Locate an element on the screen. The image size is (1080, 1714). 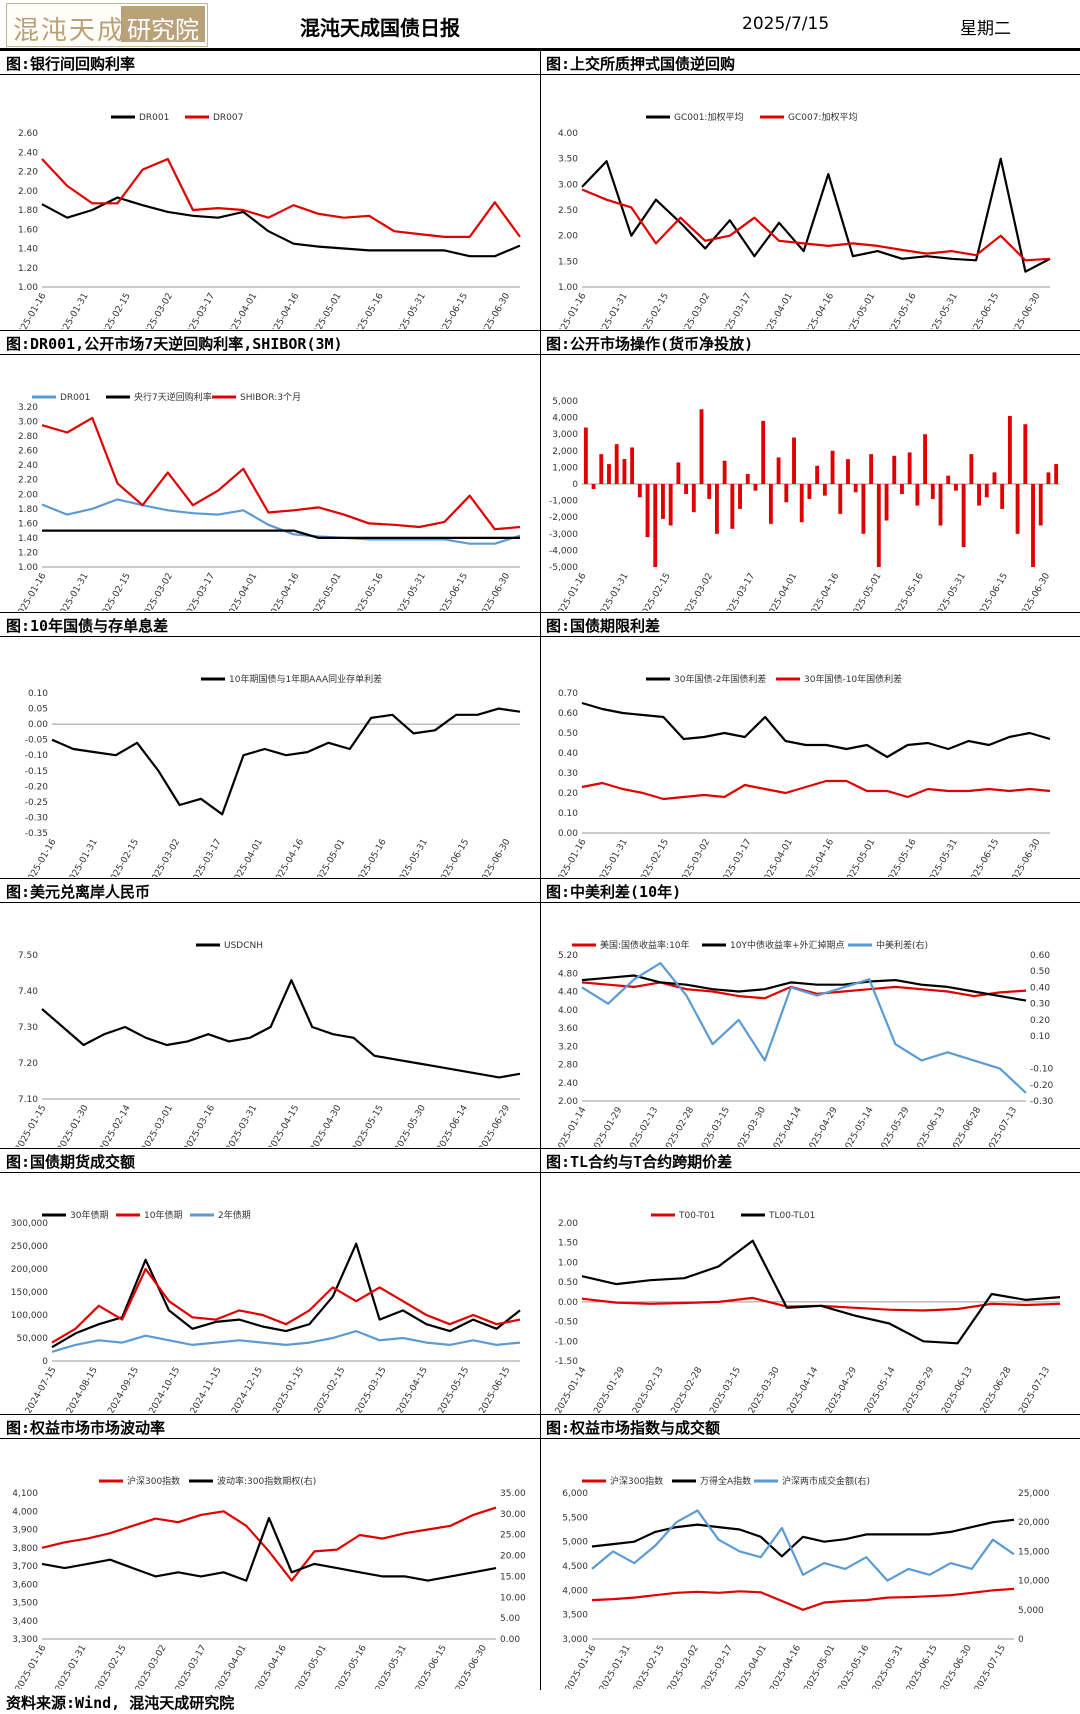
y-tick-label: 2.60 is located at coordinates (28, 134).